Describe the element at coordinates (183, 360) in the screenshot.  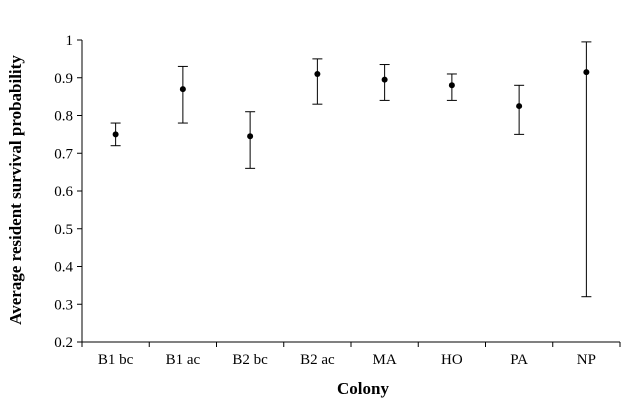
I see `x-tick-label: B1 ac` at that location.